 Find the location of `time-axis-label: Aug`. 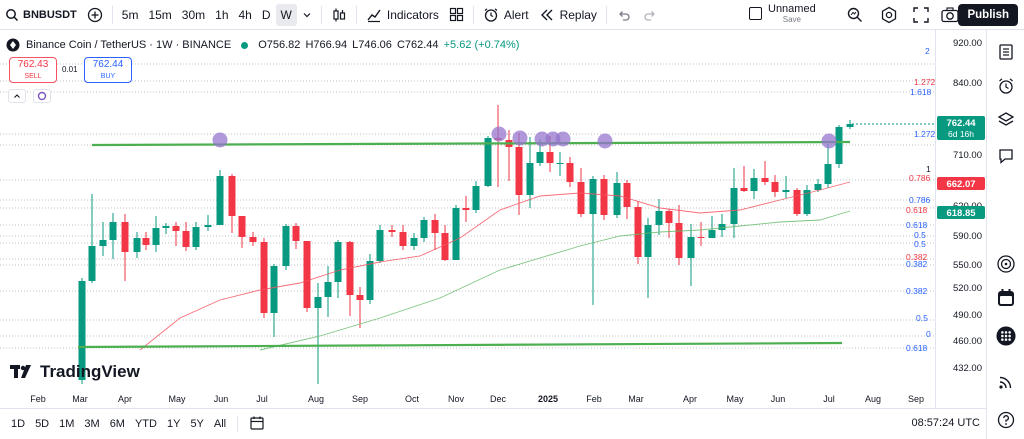

time-axis-label: Aug is located at coordinates (316, 399).